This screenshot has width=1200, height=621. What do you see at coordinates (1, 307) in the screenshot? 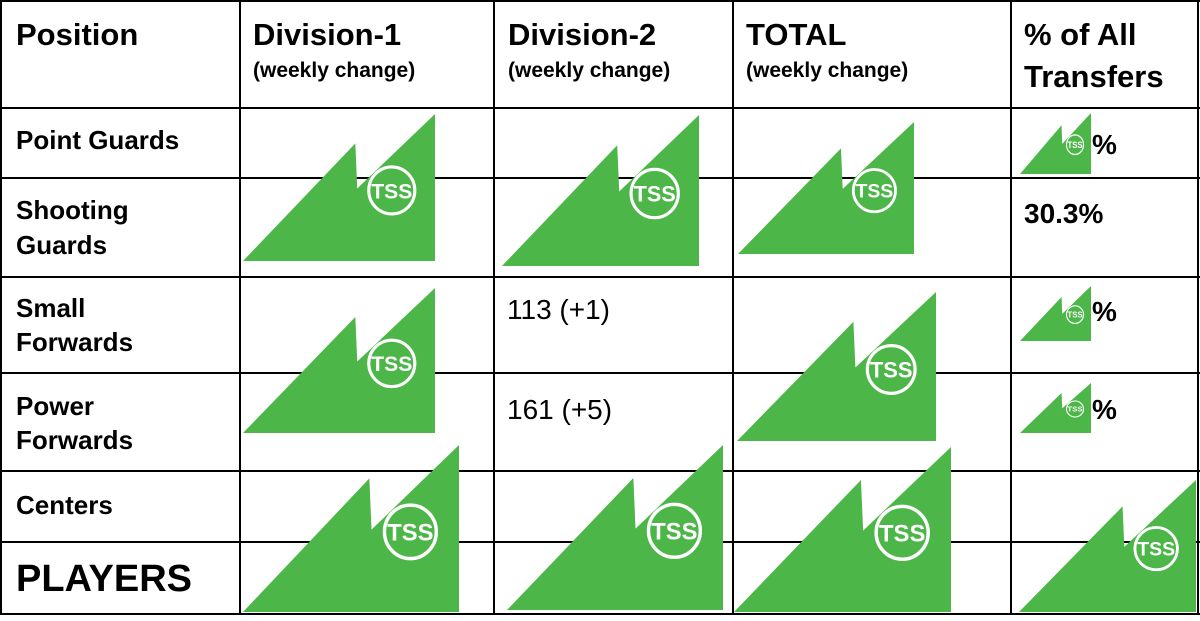
I see `table-border-left` at bounding box center [1, 307].